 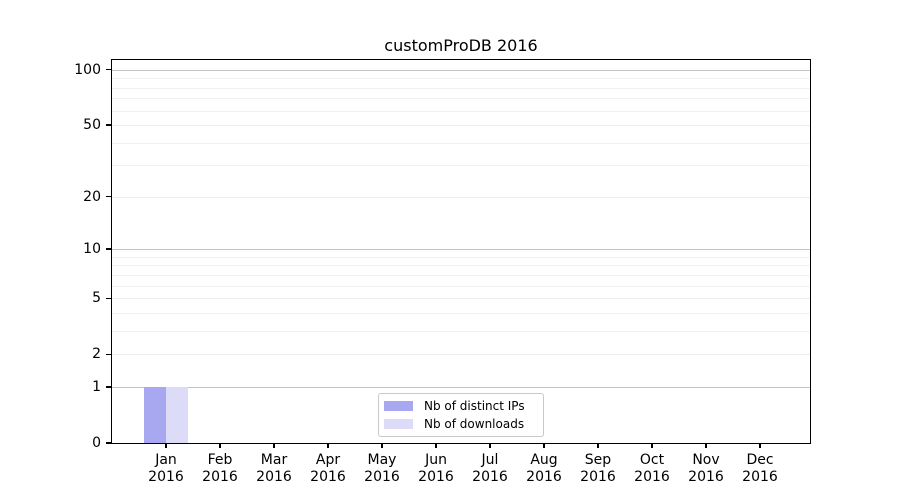 I want to click on x-axis-tick-label: Aug 2016, so click(x=544, y=469).